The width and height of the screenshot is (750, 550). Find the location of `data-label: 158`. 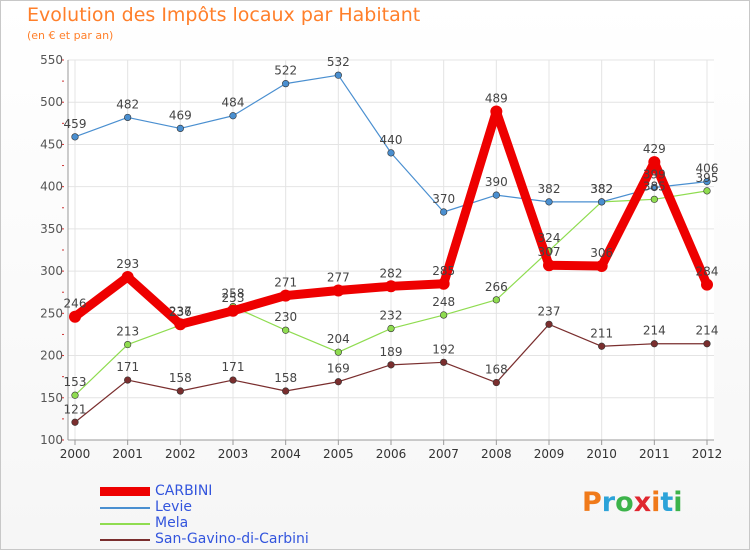

data-label: 158 is located at coordinates (285, 378).